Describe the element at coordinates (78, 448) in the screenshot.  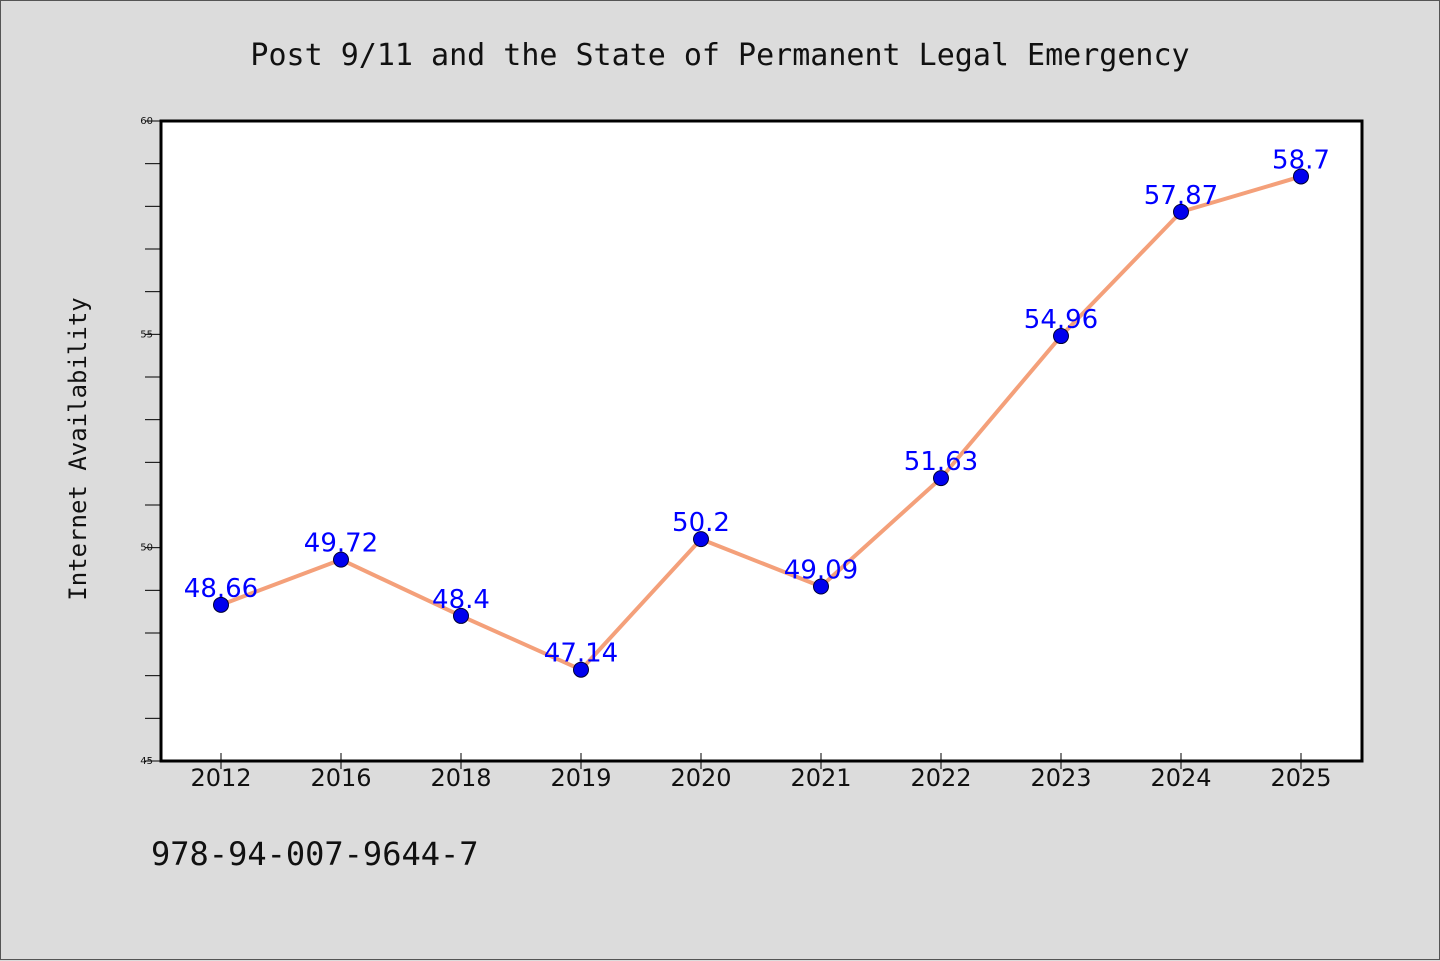
I see `y-axis-label: Internet Availability` at that location.